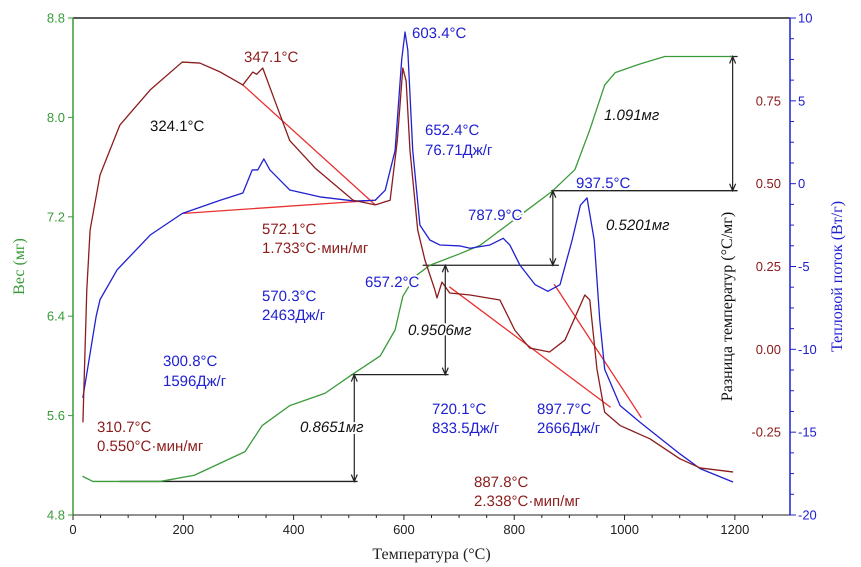  What do you see at coordinates (55, 515) in the screenshot?
I see `y-tick-label: 4.8` at bounding box center [55, 515].